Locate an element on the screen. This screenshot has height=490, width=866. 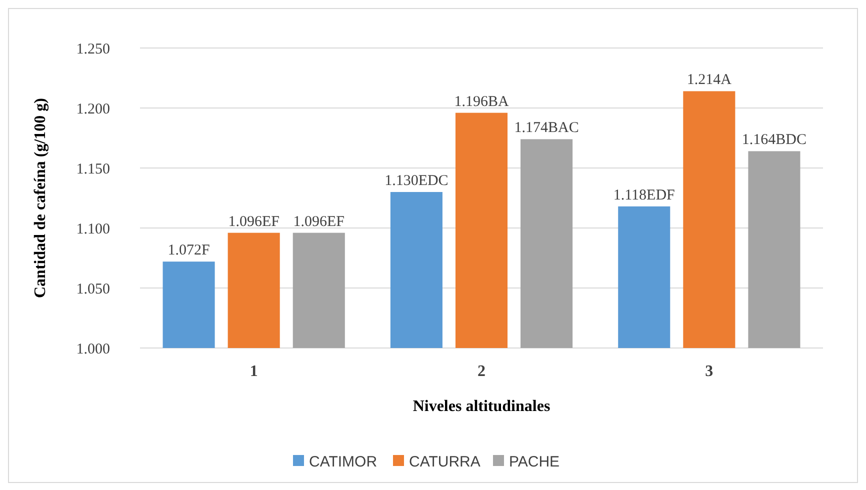
data-label: 1.174BAC is located at coordinates (546, 128).